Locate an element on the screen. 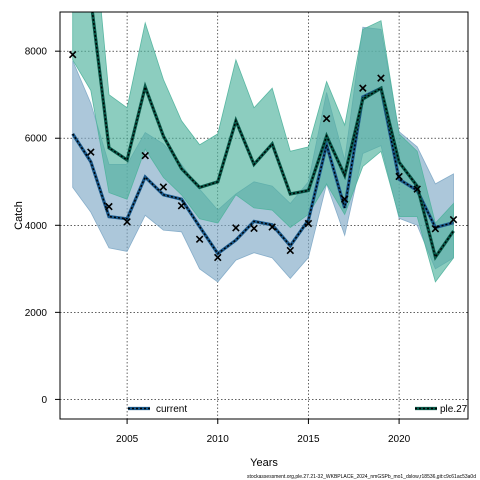 The height and width of the screenshot is (480, 480). y-tick-label: 8000 is located at coordinates (36, 52).